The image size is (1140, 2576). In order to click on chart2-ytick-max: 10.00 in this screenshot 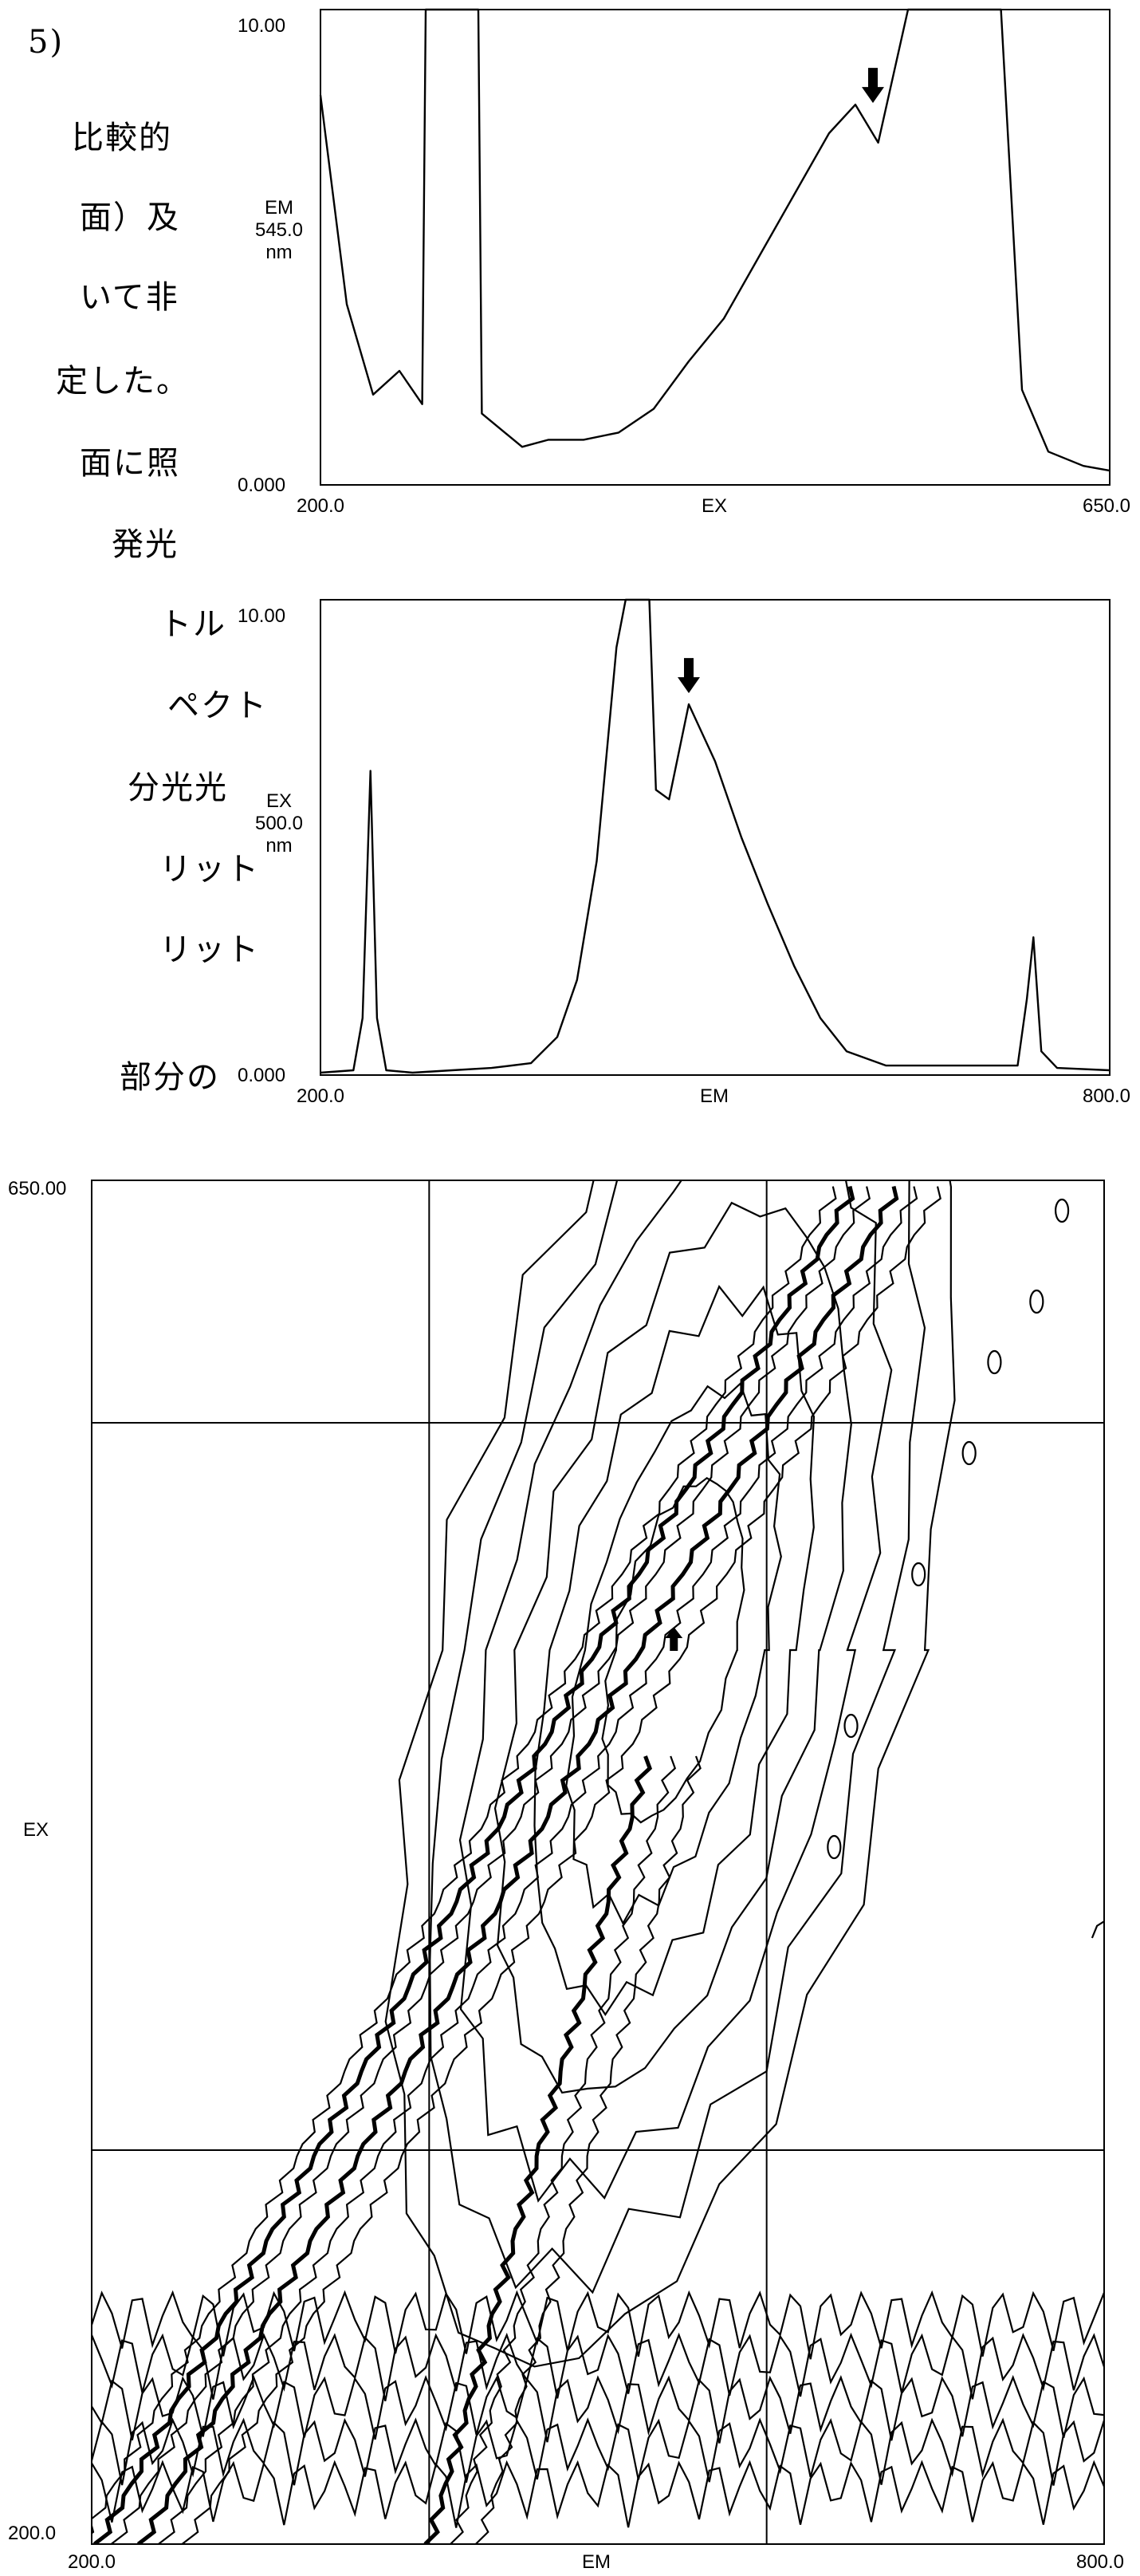, I will do `click(261, 616)`.